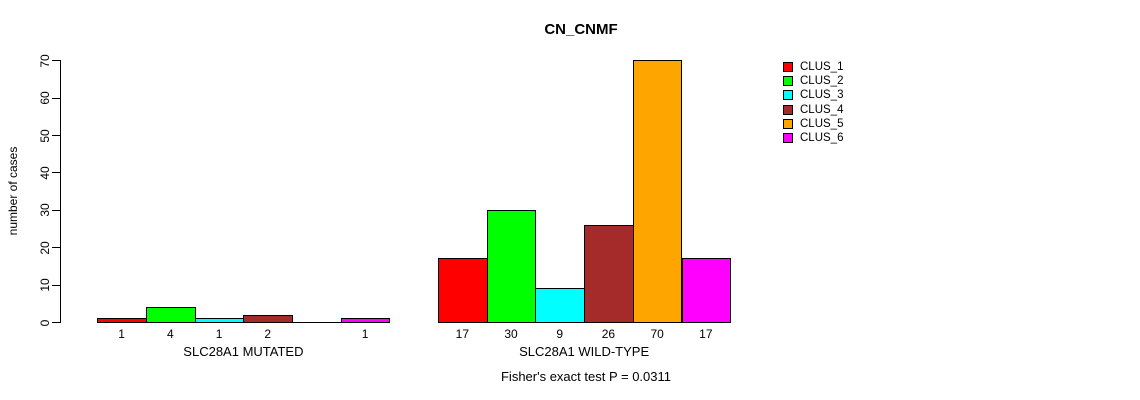  What do you see at coordinates (581, 29) in the screenshot?
I see `chart-title: CN_CNMF` at bounding box center [581, 29].